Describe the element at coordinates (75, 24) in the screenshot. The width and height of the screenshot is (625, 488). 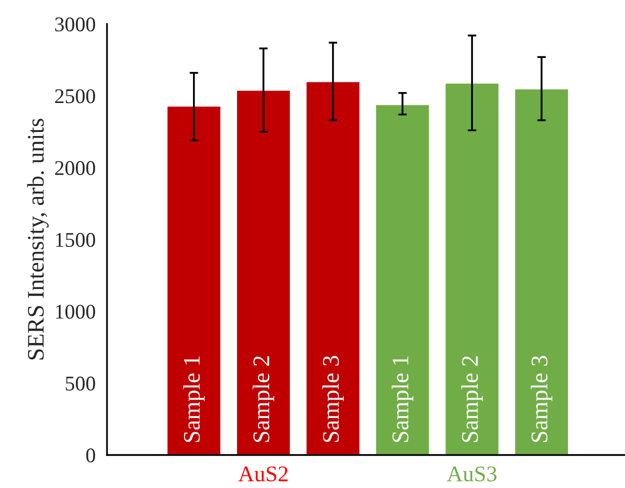
I see `y-tick-label: 3000` at that location.